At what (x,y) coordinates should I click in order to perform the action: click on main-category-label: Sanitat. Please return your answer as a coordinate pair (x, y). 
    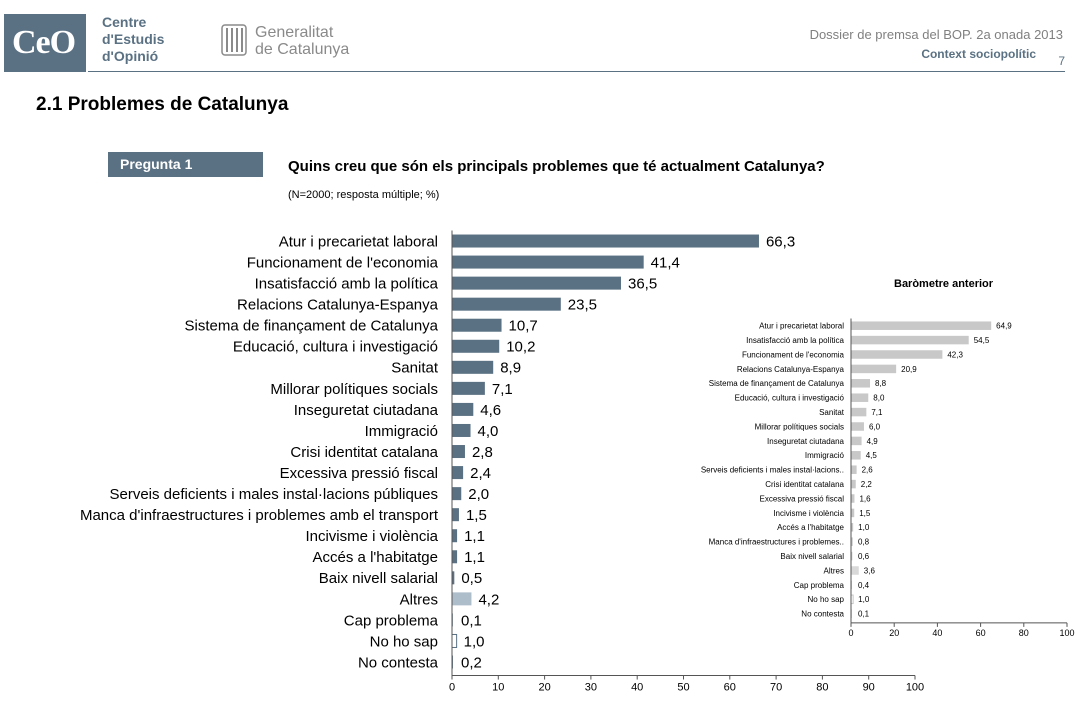
    Looking at the image, I should click on (415, 368).